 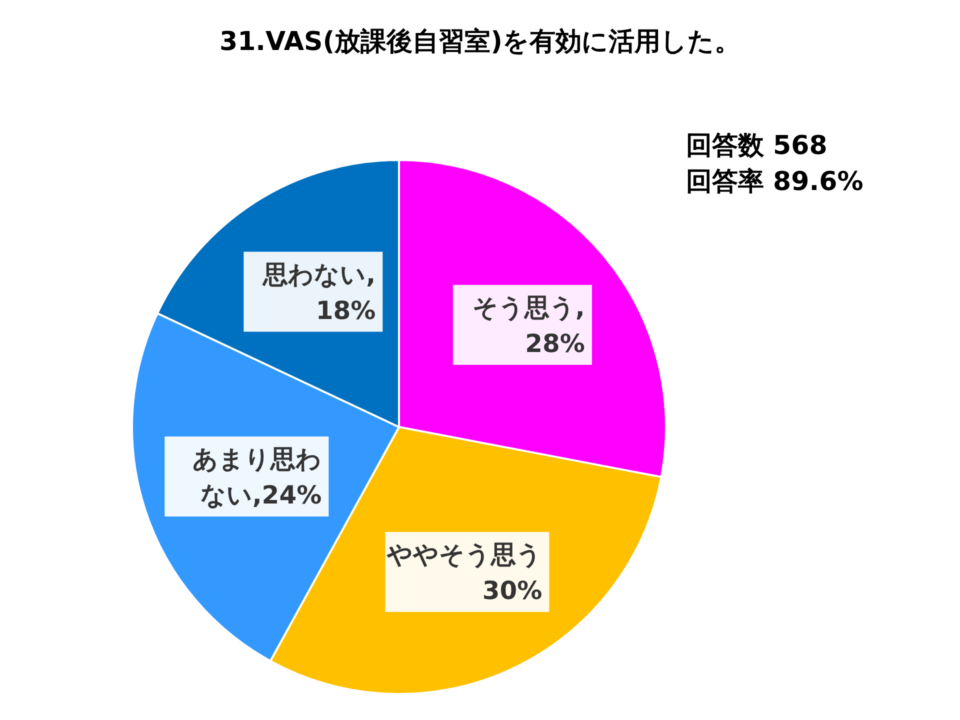 I want to click on data-label: 30%, so click(x=512, y=590).